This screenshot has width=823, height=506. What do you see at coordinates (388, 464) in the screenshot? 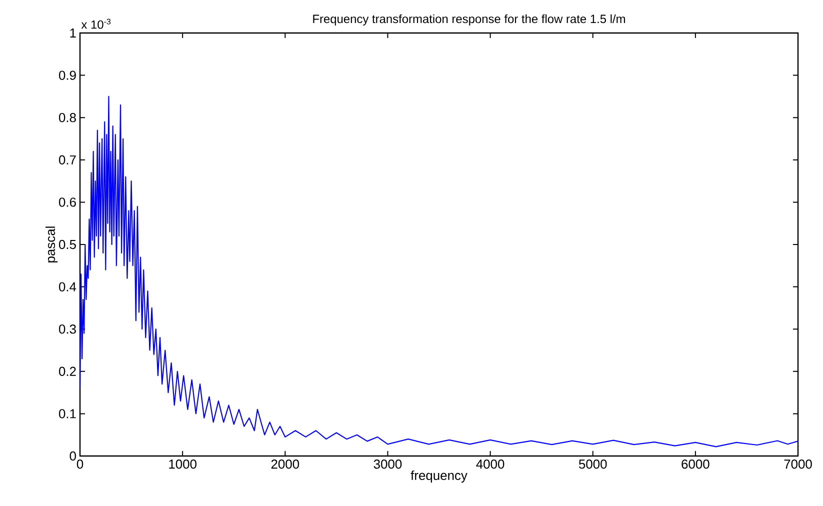
I see `x-tick-label: 3000` at bounding box center [388, 464].